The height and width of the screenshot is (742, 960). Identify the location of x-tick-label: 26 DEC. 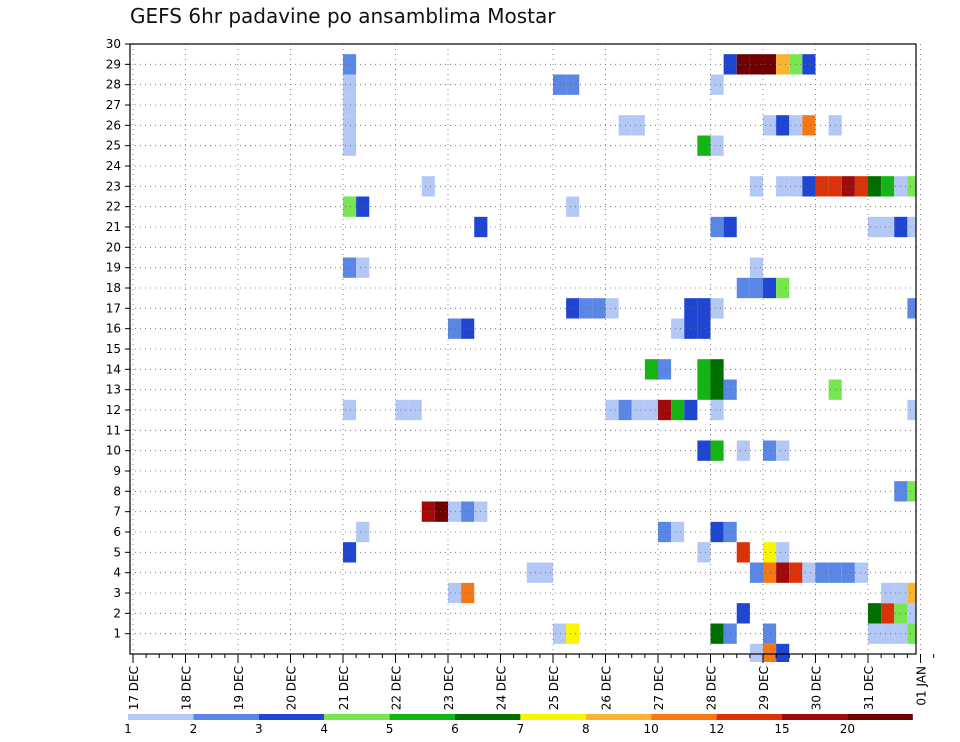
(607, 688).